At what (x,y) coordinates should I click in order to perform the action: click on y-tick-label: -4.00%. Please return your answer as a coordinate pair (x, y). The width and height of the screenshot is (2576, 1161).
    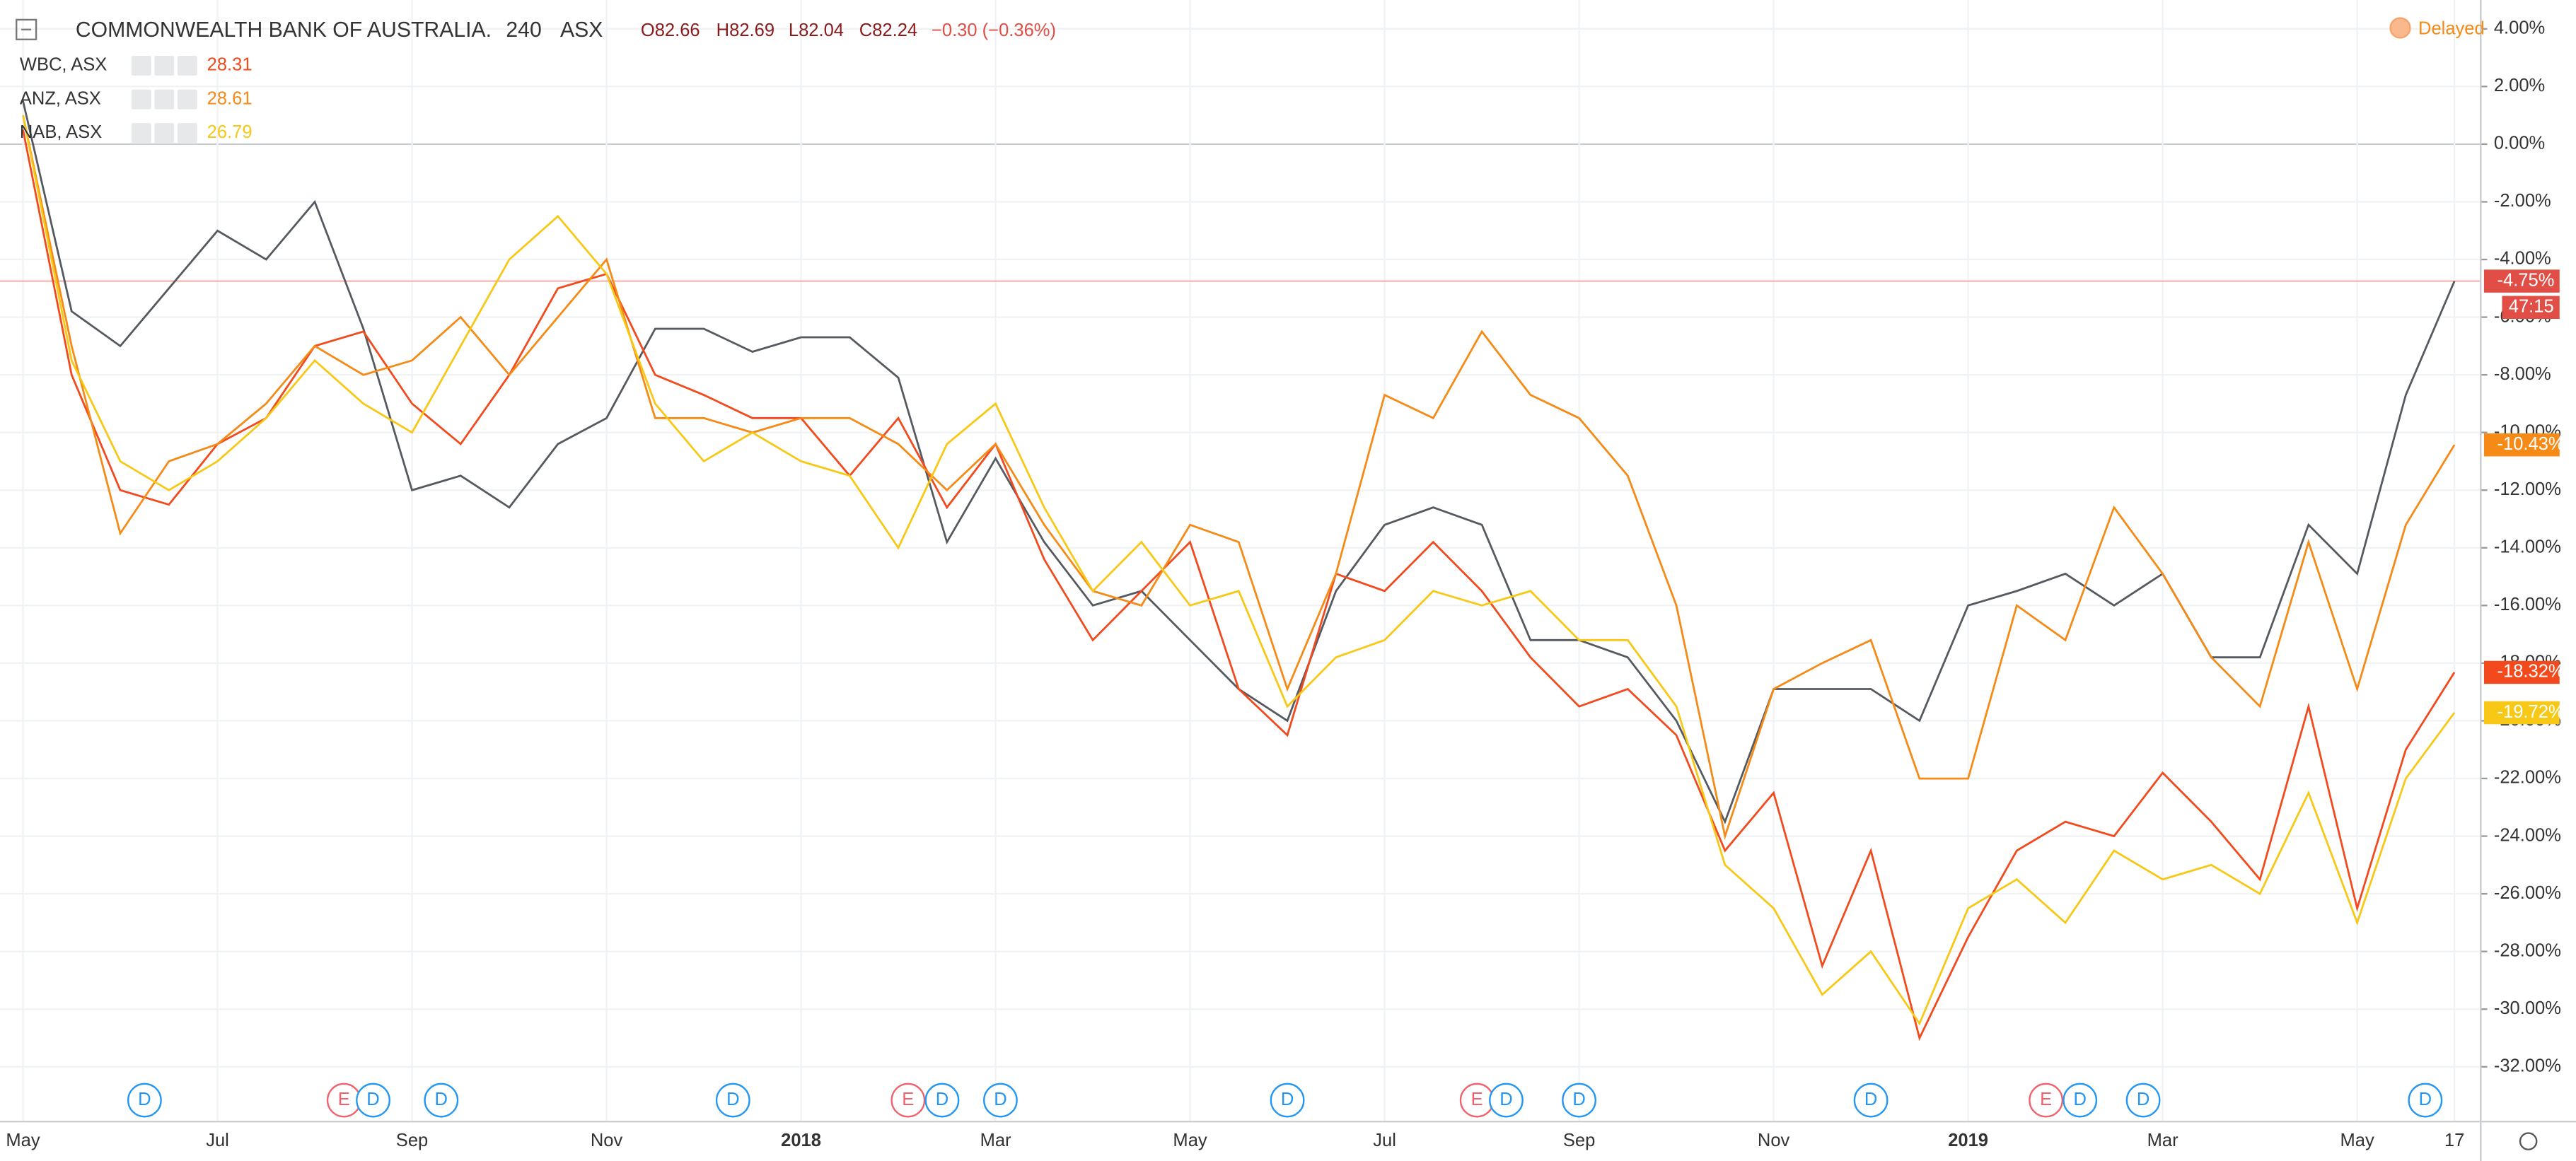
    Looking at the image, I should click on (2522, 259).